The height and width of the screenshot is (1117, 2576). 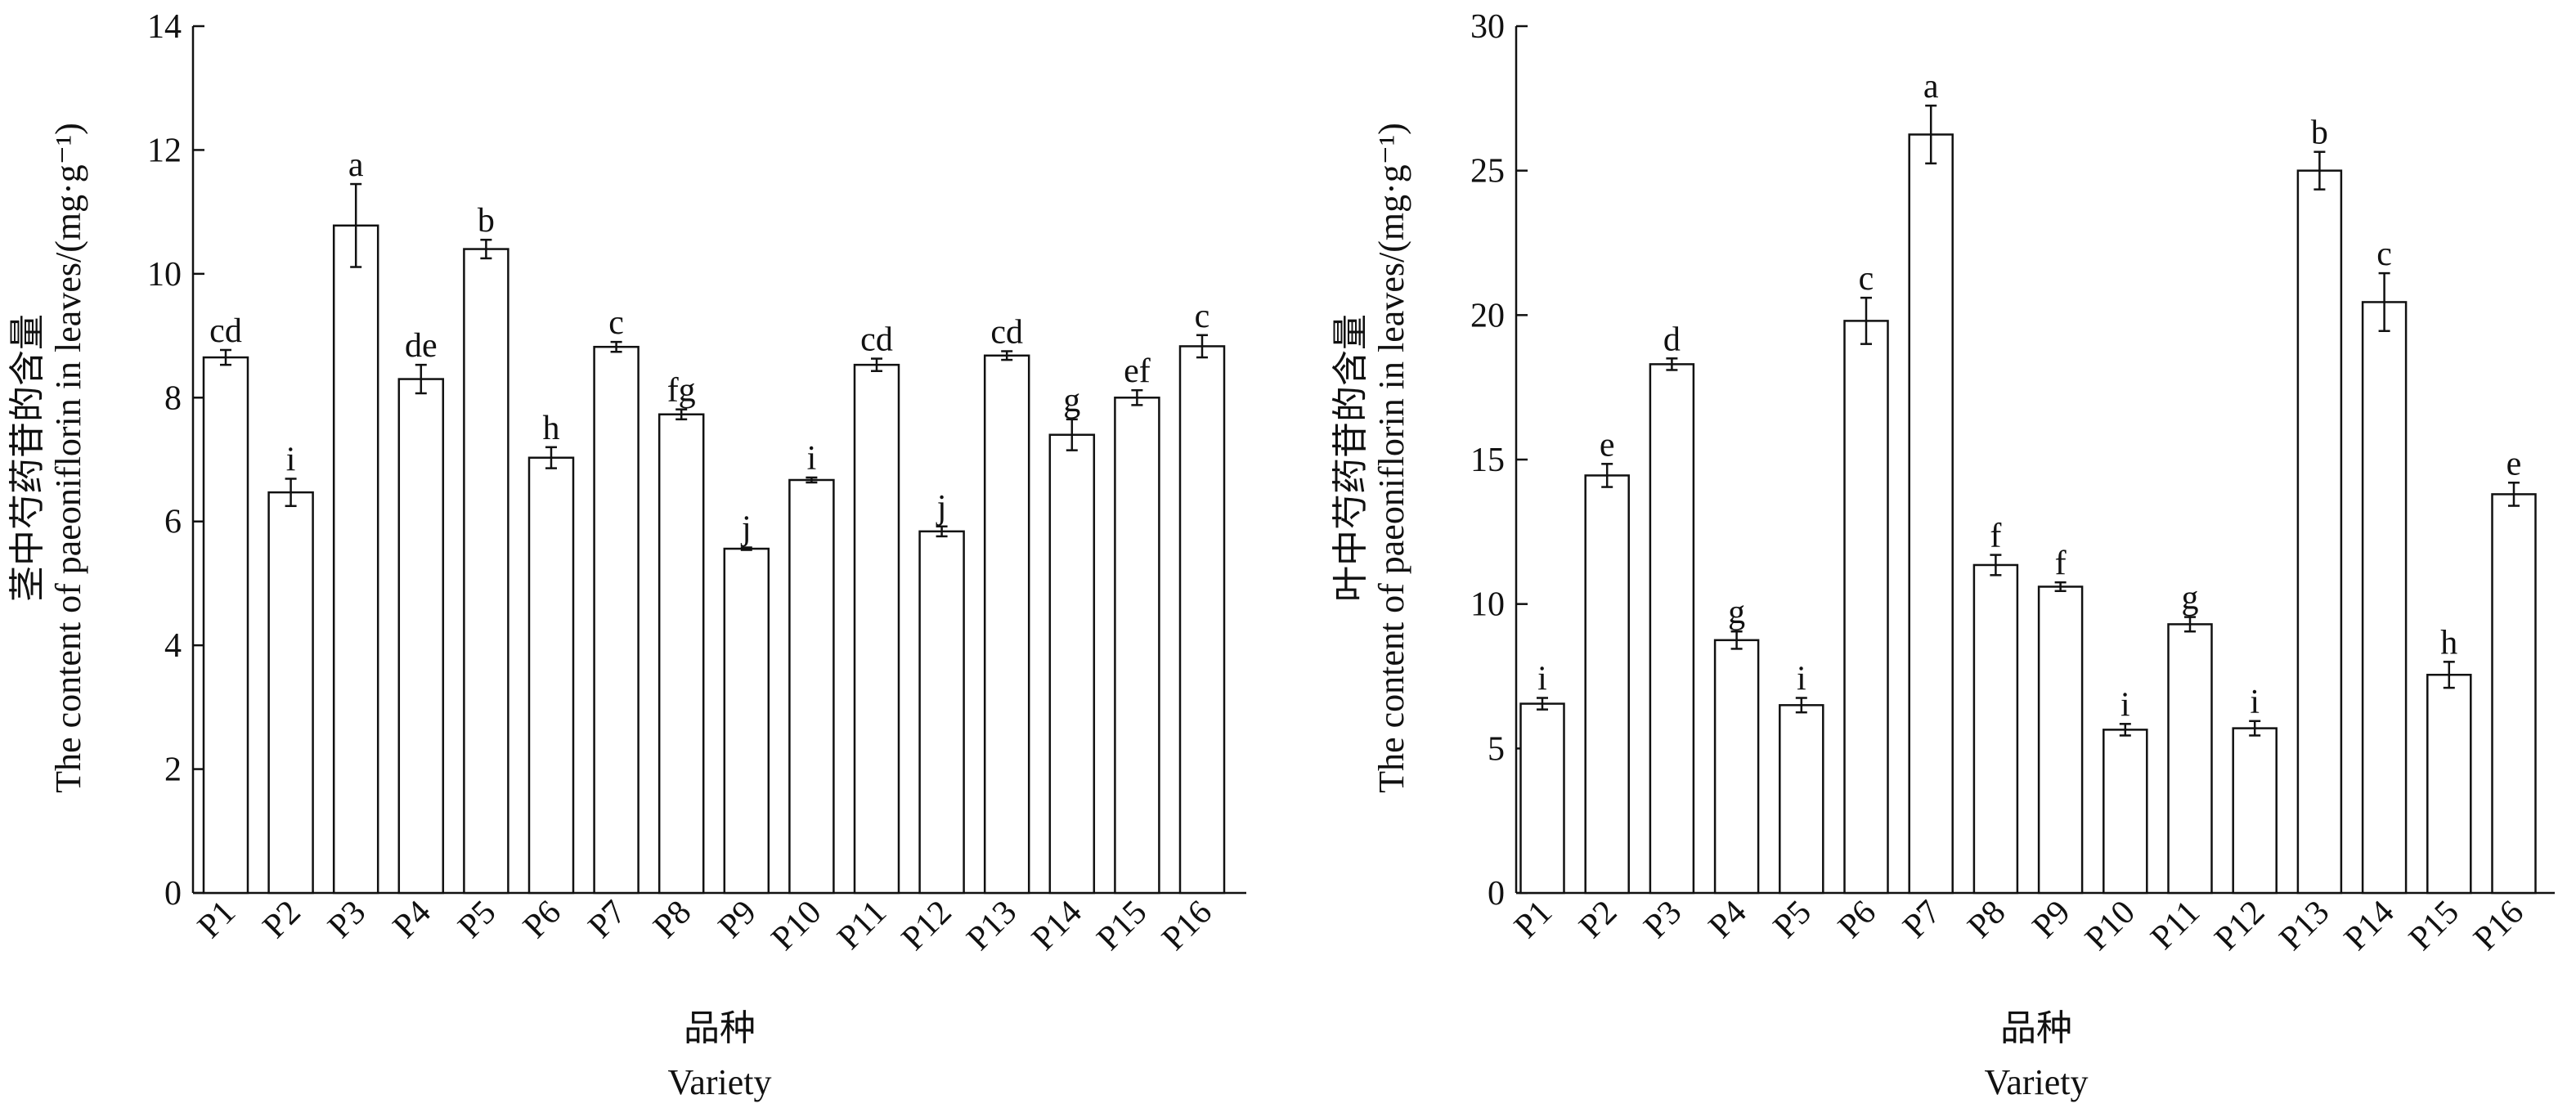 What do you see at coordinates (412, 920) in the screenshot?
I see `x-tick-label: P4` at bounding box center [412, 920].